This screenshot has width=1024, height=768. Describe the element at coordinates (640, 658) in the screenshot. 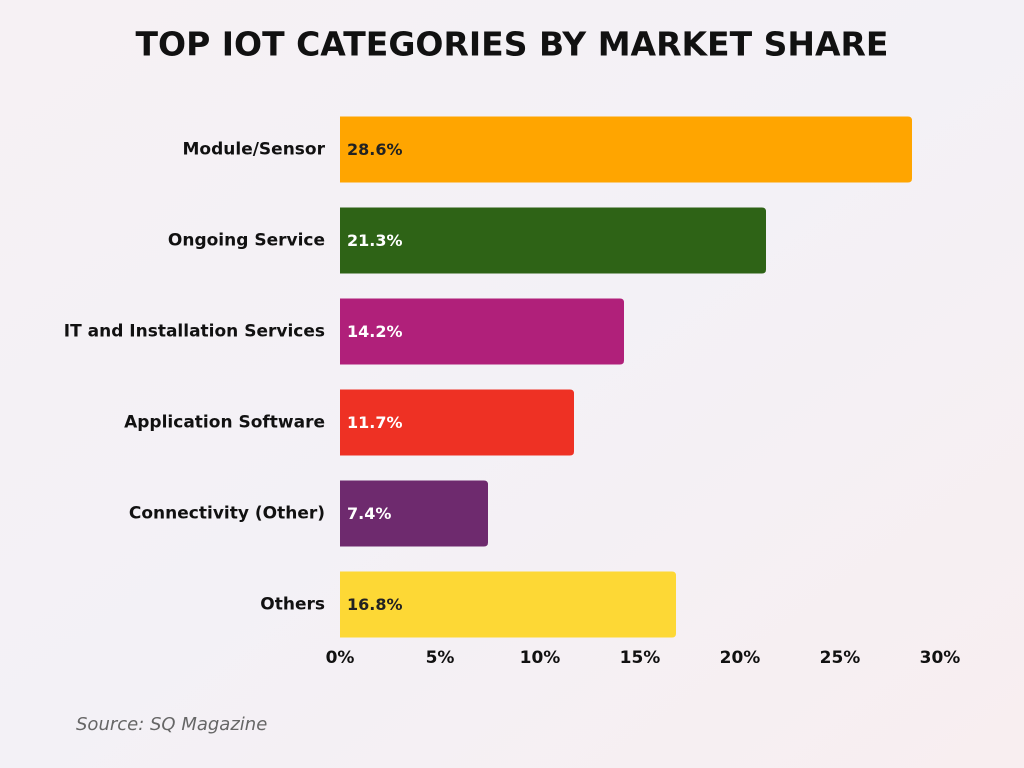

I see `x-tick-label: 15%` at that location.